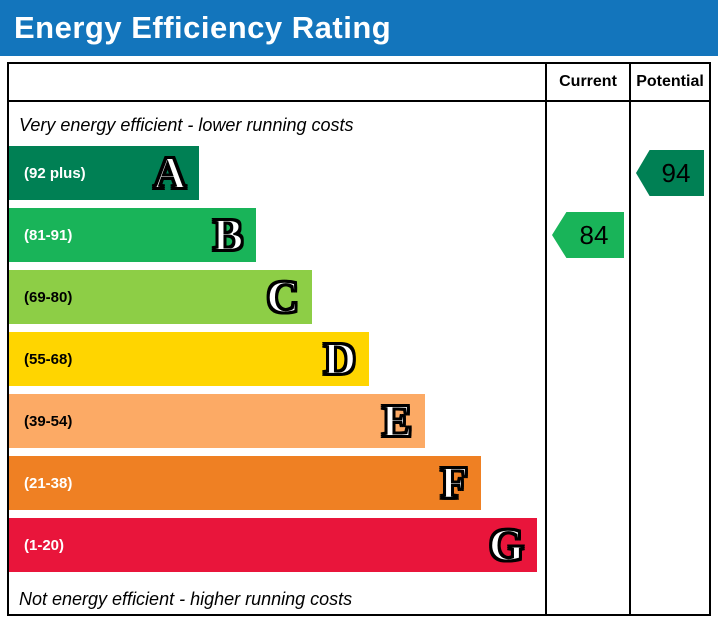 The height and width of the screenshot is (619, 718). Describe the element at coordinates (506, 545) in the screenshot. I see `band-g-letter: G` at that location.